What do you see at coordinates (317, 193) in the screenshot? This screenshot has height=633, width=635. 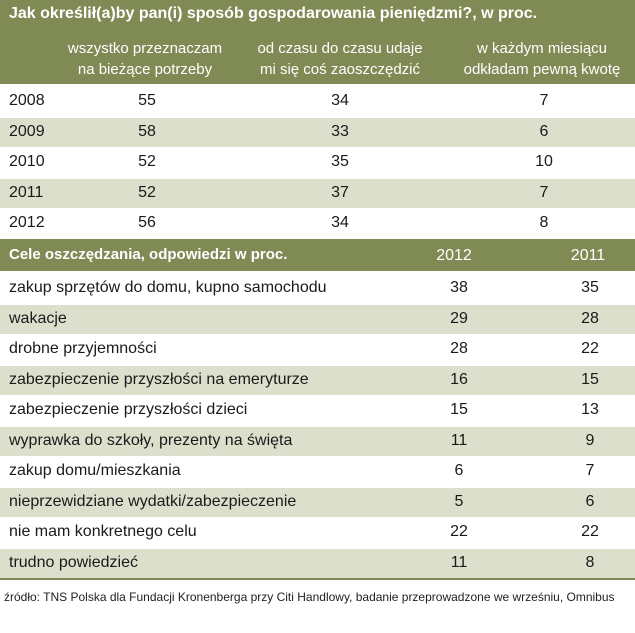 I see `table1-row: 2011 52 37 7` at bounding box center [317, 193].